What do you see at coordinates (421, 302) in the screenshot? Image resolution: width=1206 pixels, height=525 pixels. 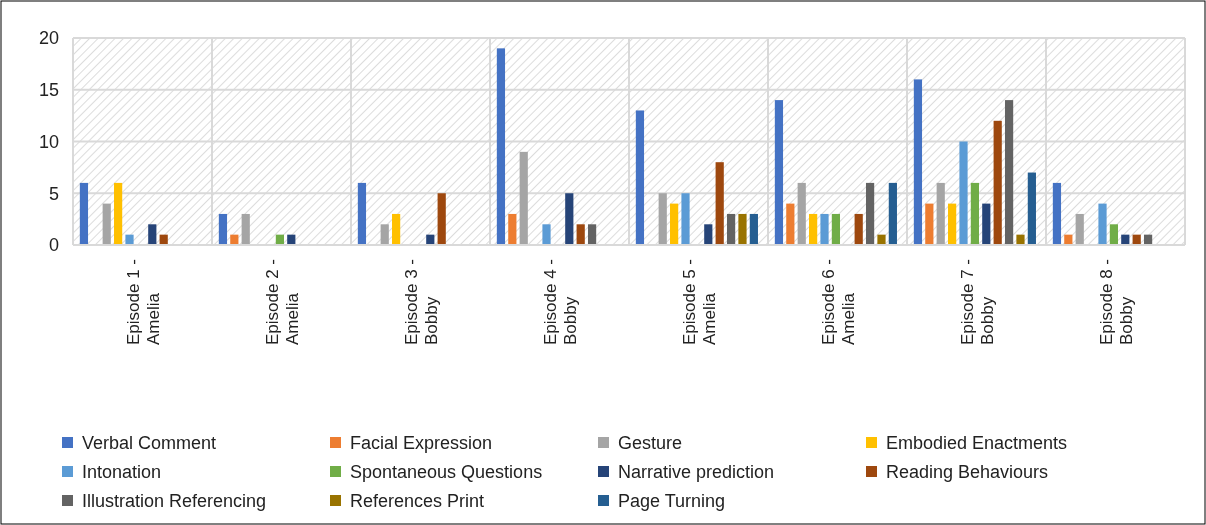 I see `x-tick-label: Episode 3 - Bobby` at bounding box center [421, 302].